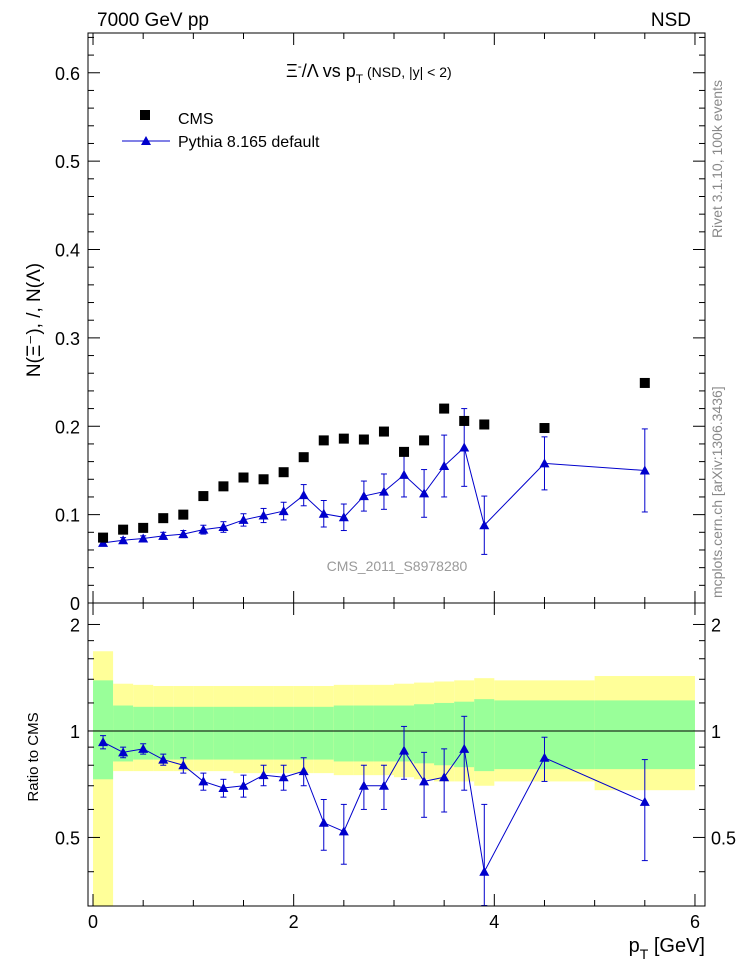 The image size is (746, 972). Describe the element at coordinates (75, 732) in the screenshot. I see `ratio-tick-label: 1` at that location.